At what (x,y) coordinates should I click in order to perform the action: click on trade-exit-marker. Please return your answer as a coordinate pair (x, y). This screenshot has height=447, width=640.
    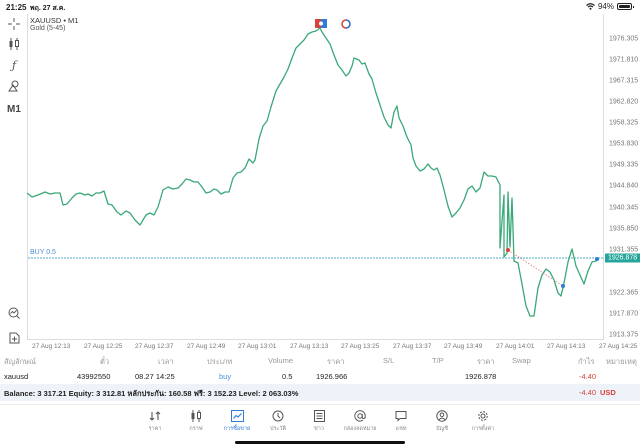
    Looking at the image, I should click on (563, 286).